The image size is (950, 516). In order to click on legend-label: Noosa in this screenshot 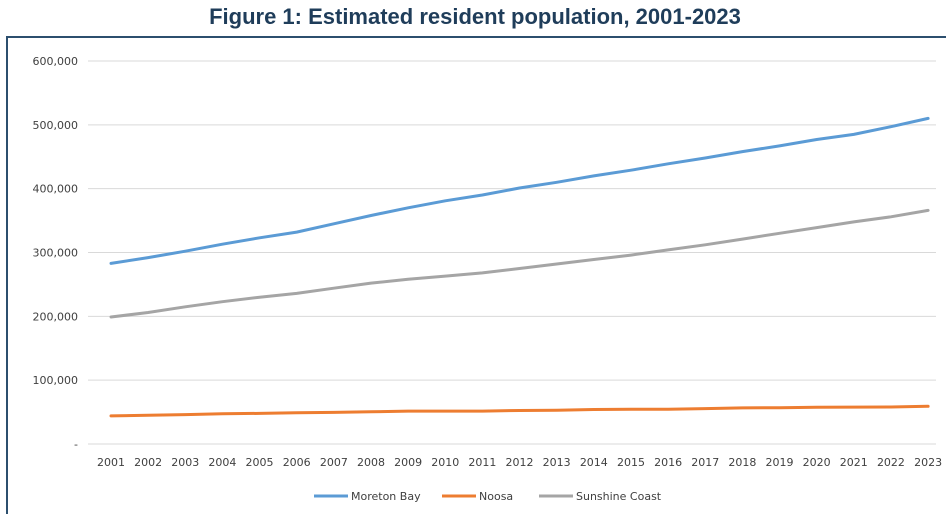, I will do `click(496, 496)`.